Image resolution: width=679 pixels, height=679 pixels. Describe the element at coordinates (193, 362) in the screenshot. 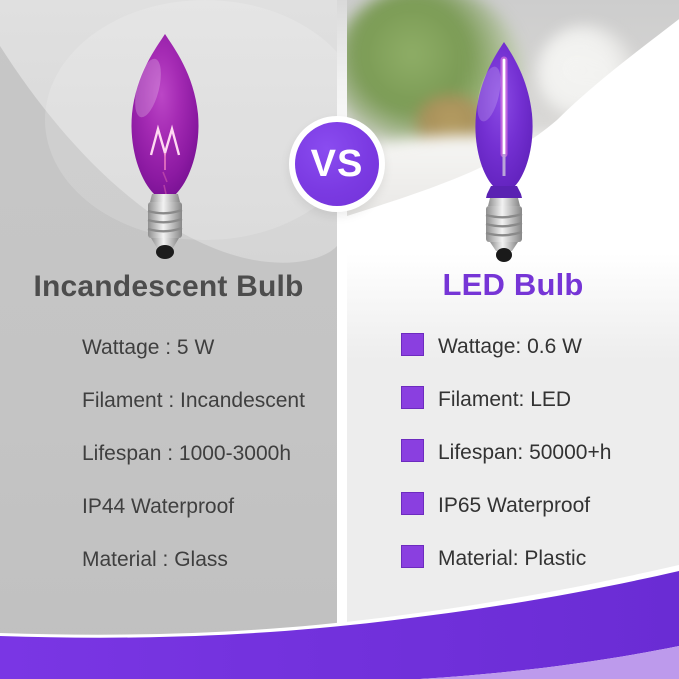

I see `spec-row: Wattage : 5 W` at that location.